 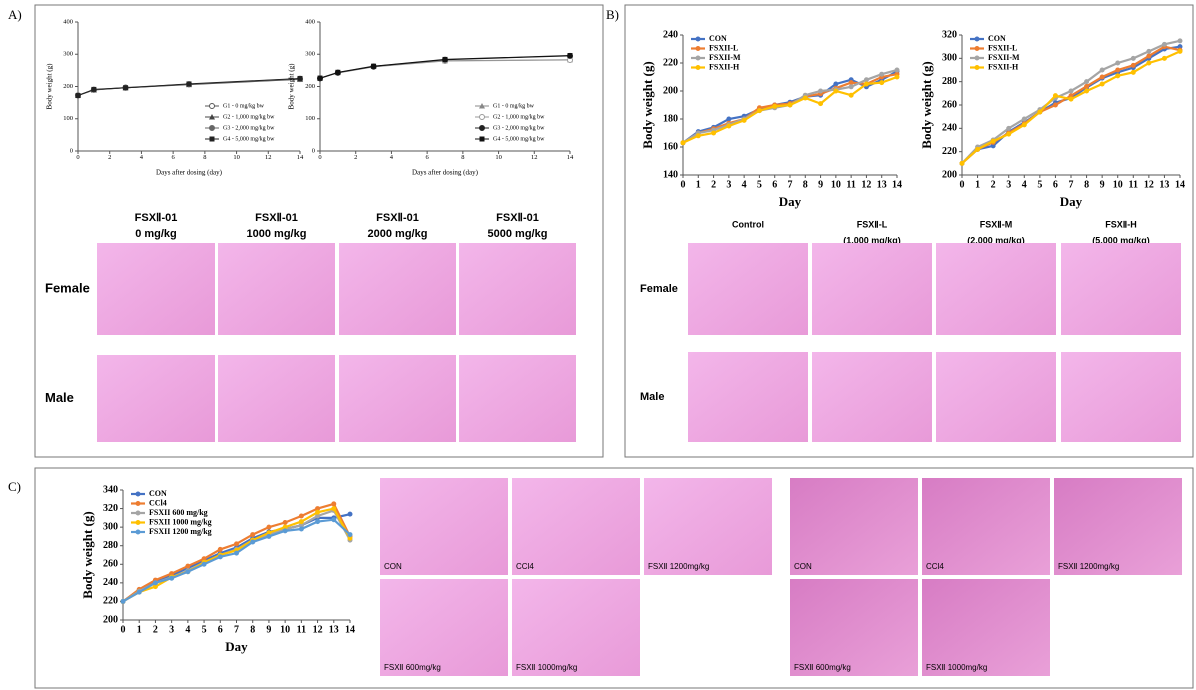 I want to click on x-tick-label: 3, so click(x=1008, y=184).